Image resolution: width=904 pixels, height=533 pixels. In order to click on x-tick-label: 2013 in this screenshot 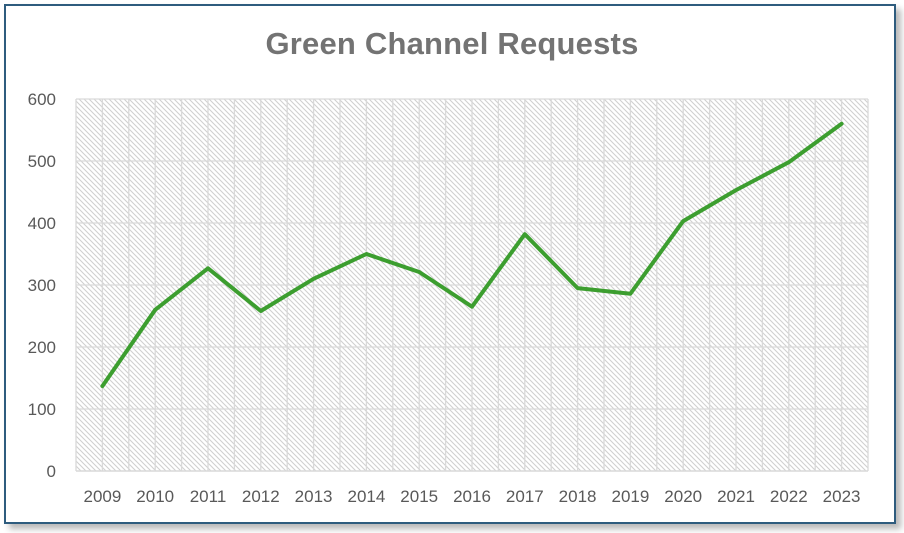, I will do `click(314, 496)`.